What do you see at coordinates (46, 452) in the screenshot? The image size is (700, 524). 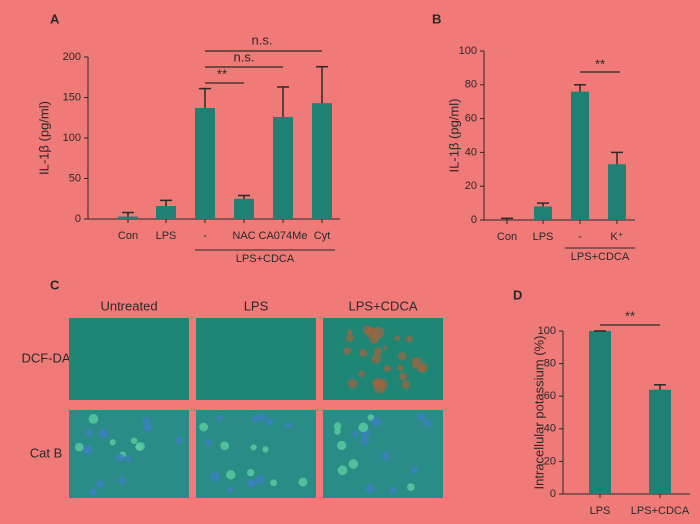 I see `row-label: Cat B` at bounding box center [46, 452].